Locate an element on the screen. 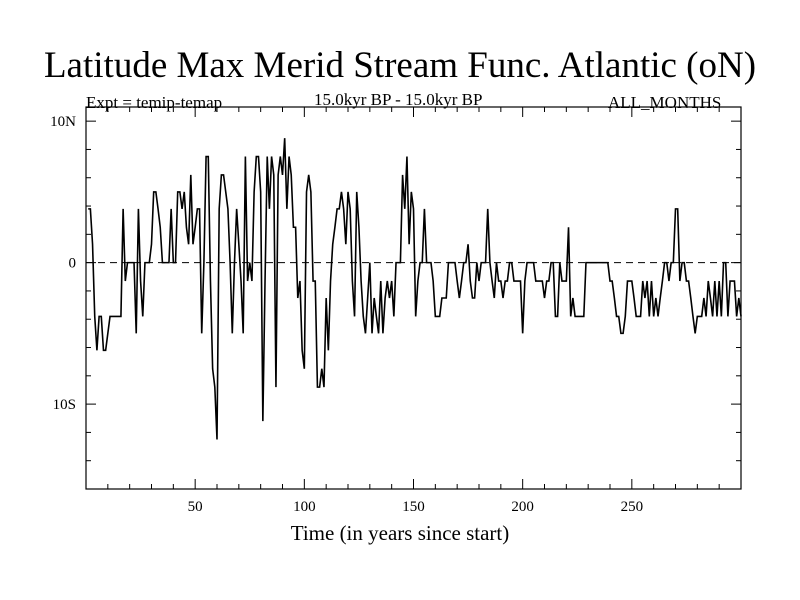 This screenshot has width=800, height=600. x-tick-label: 200 is located at coordinates (522, 507).